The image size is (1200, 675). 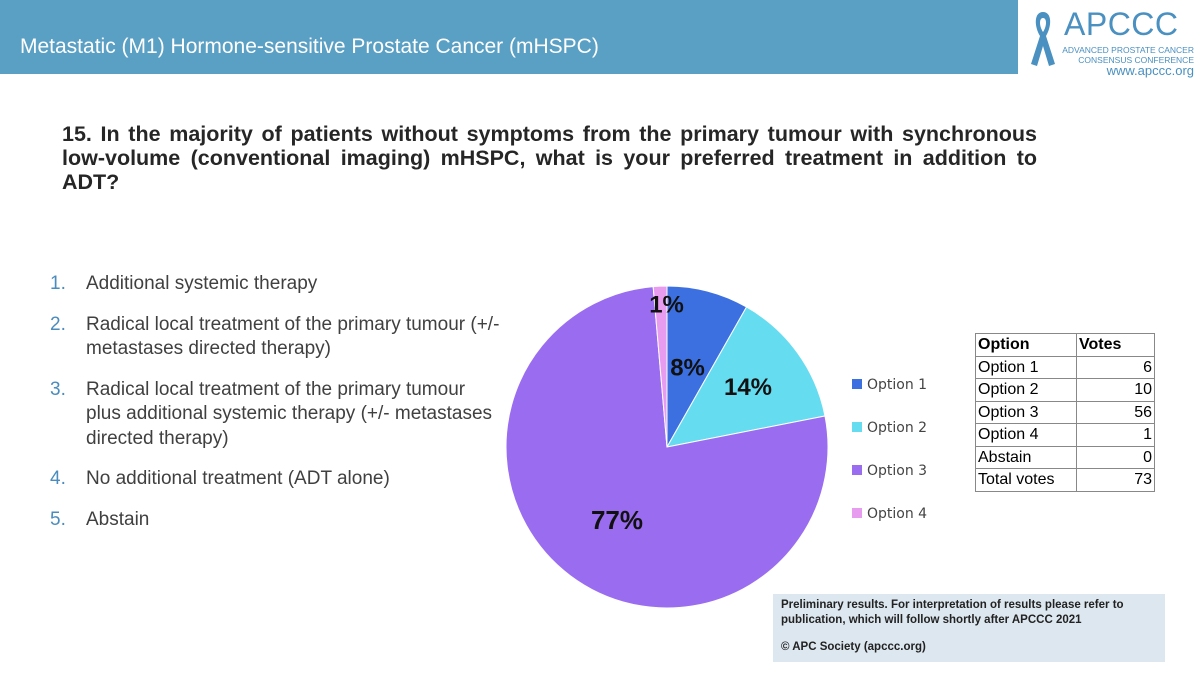 I want to click on legend-label-3: Option 3, so click(x=897, y=471).